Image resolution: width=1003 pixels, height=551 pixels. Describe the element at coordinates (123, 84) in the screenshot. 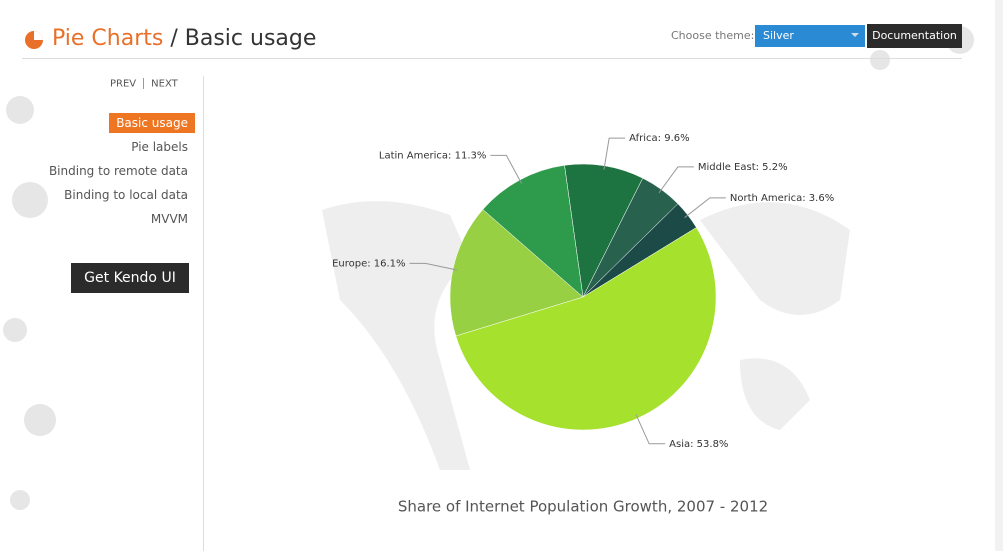

I see `prev-link: PREV` at that location.